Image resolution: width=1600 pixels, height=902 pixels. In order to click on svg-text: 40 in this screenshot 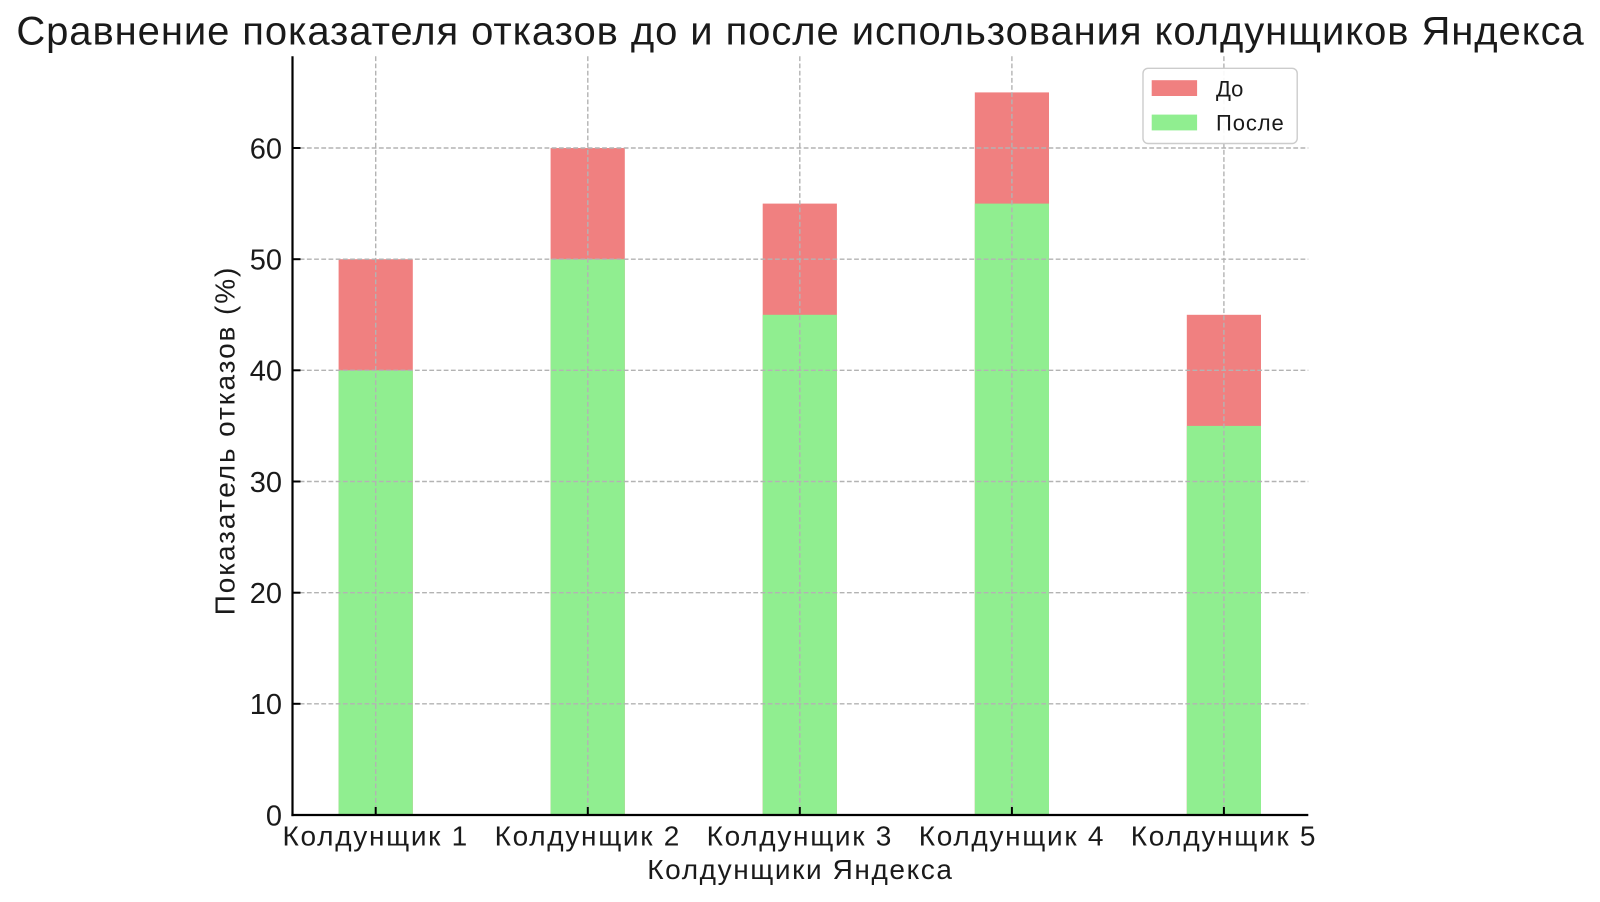, I will do `click(266, 372)`.